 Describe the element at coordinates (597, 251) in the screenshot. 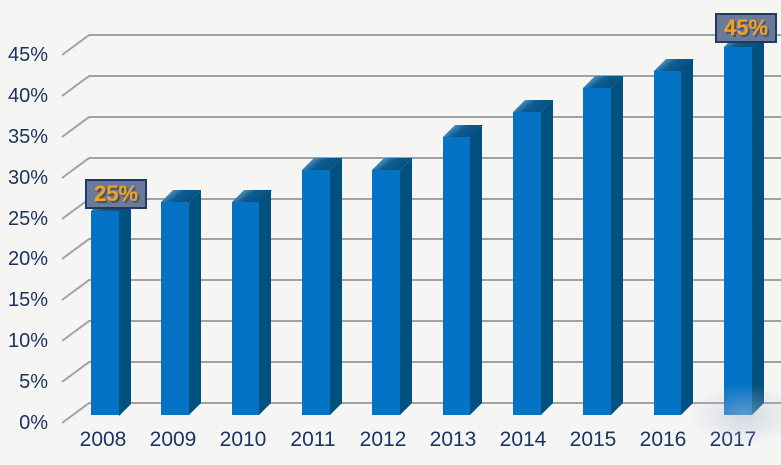

I see `bar-2015` at that location.